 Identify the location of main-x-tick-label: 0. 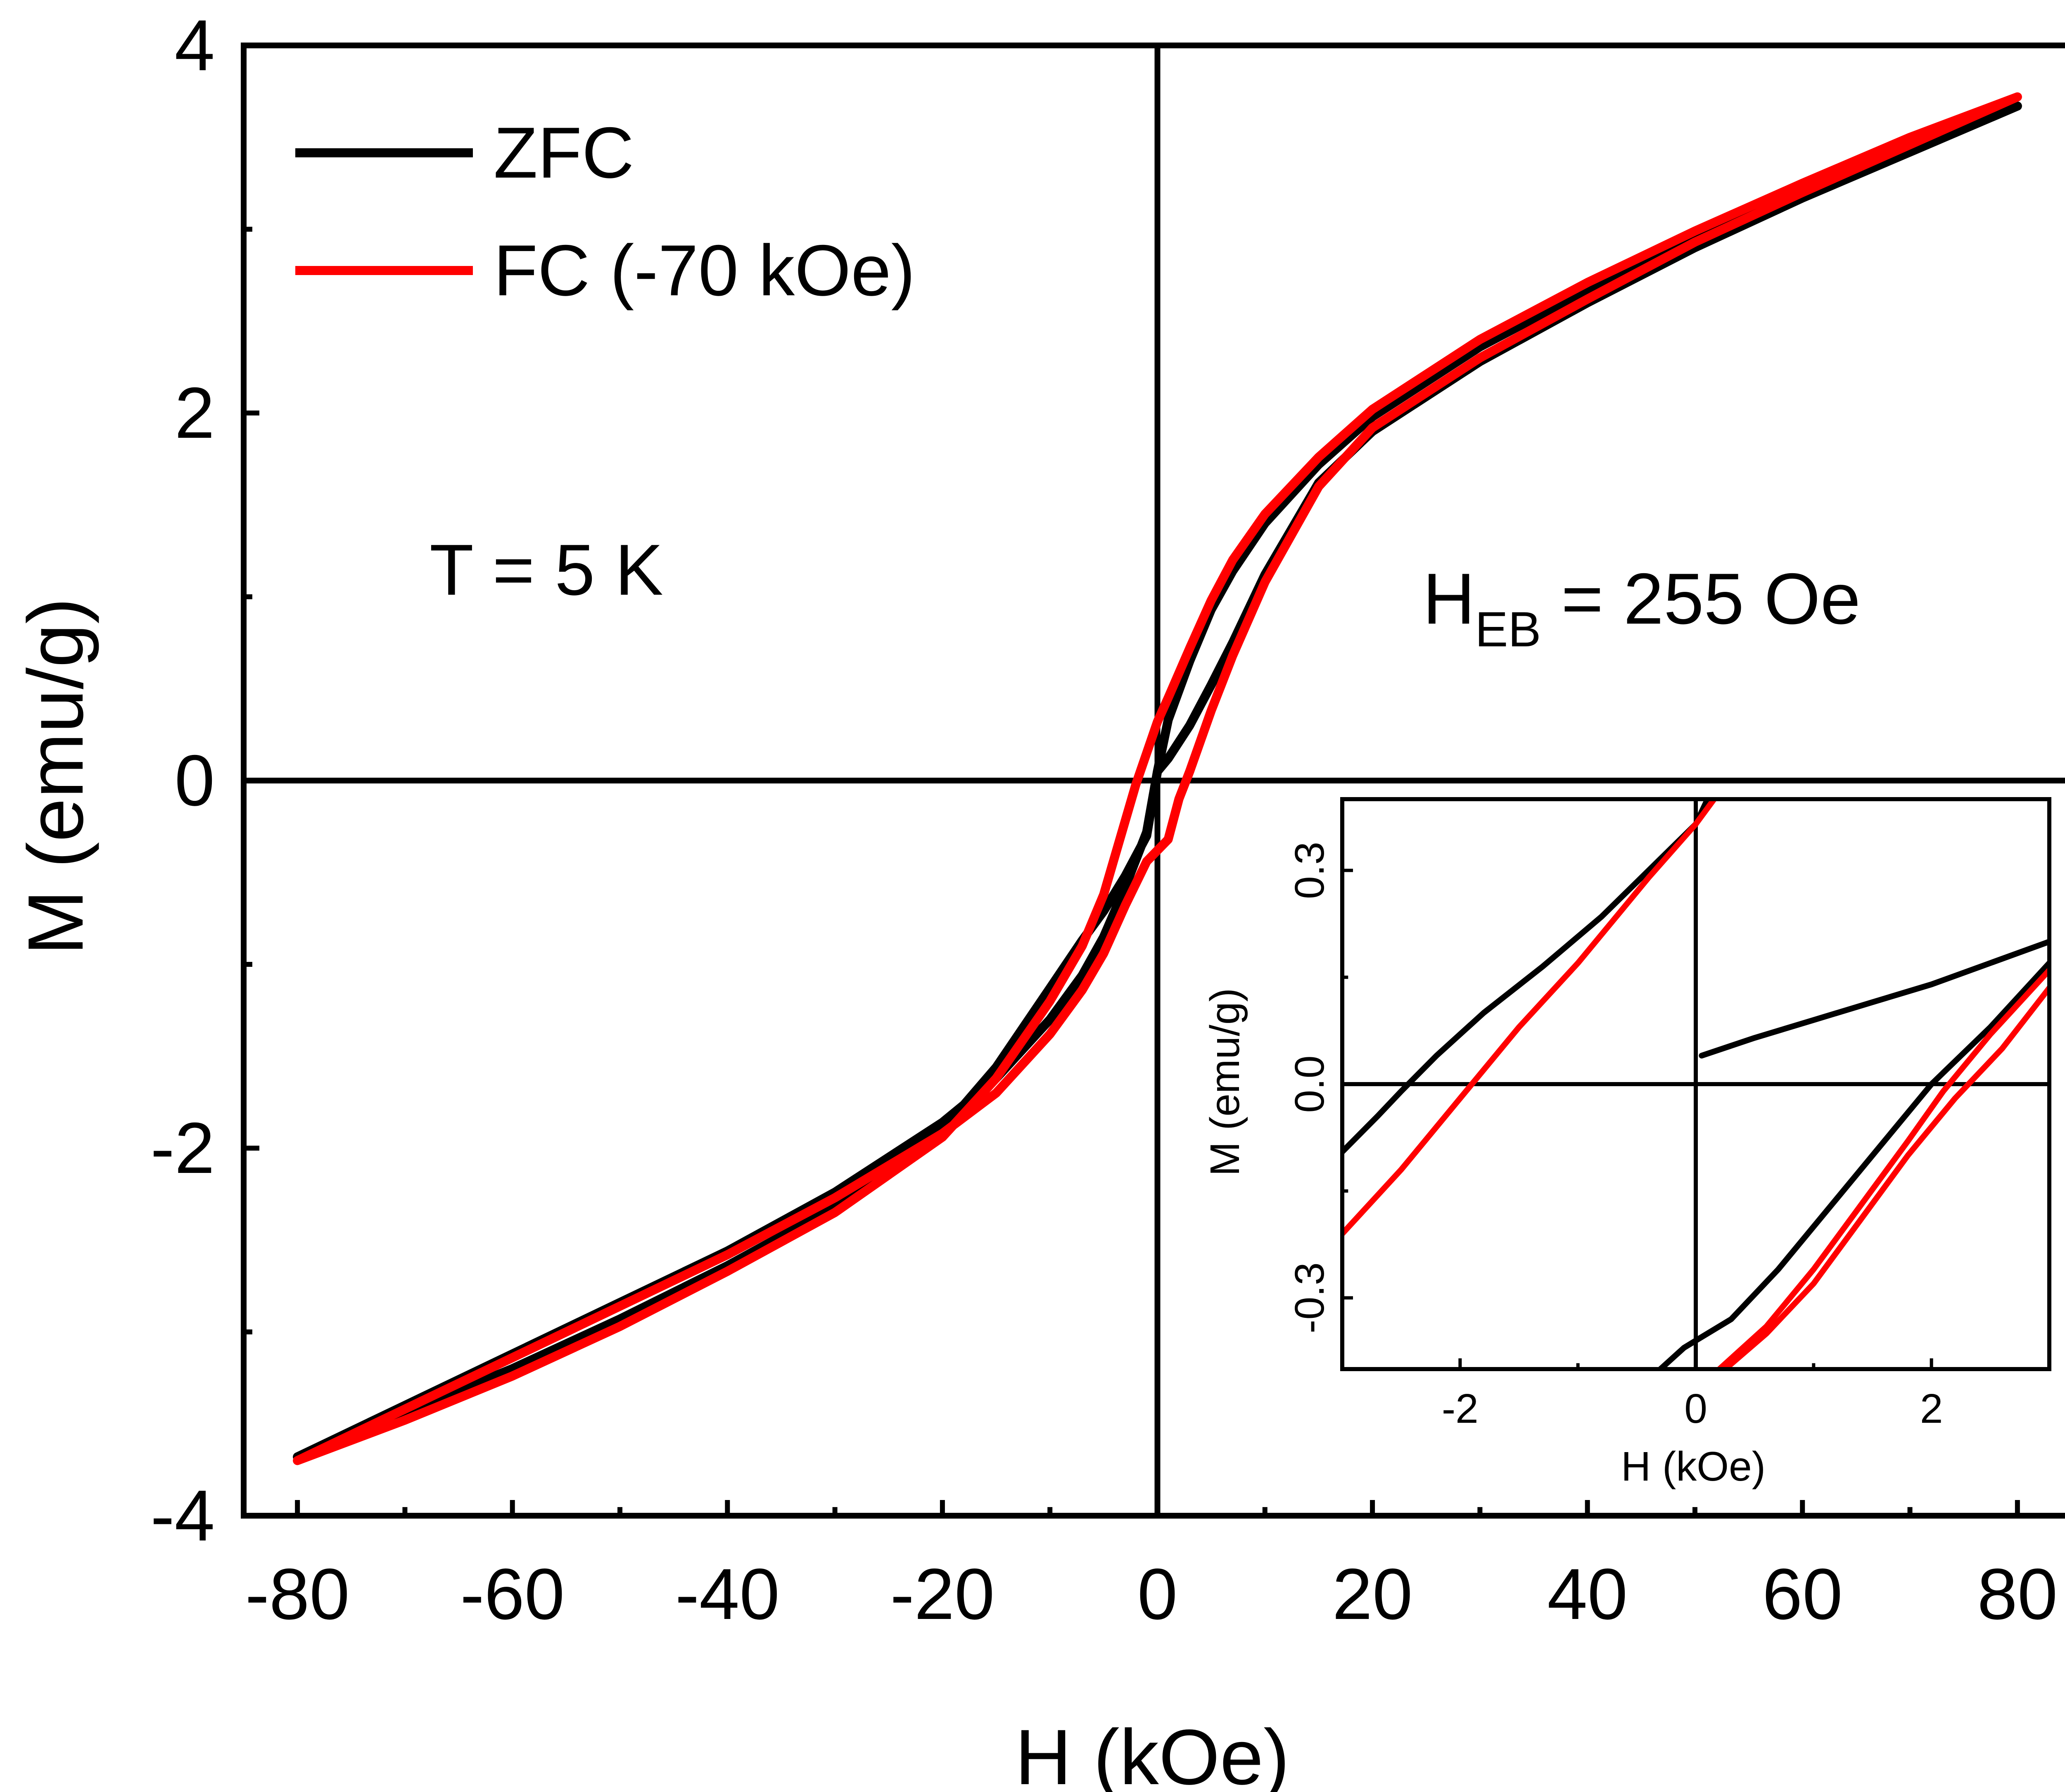
(1157, 1594).